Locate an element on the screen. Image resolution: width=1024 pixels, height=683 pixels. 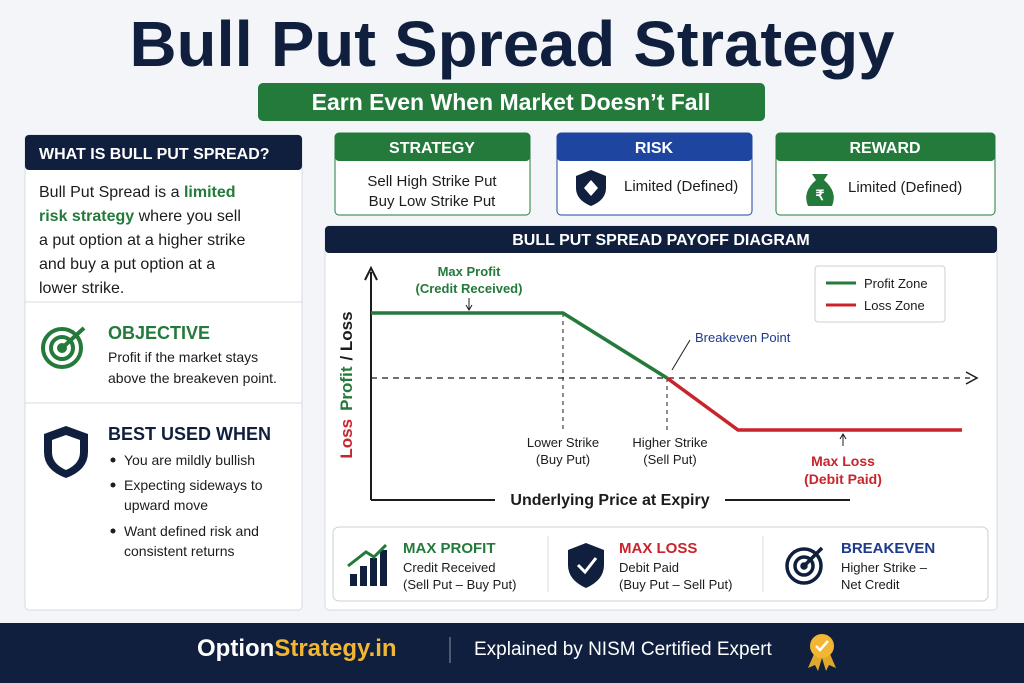
annotation: (Credit Received) is located at coordinates (469, 288).